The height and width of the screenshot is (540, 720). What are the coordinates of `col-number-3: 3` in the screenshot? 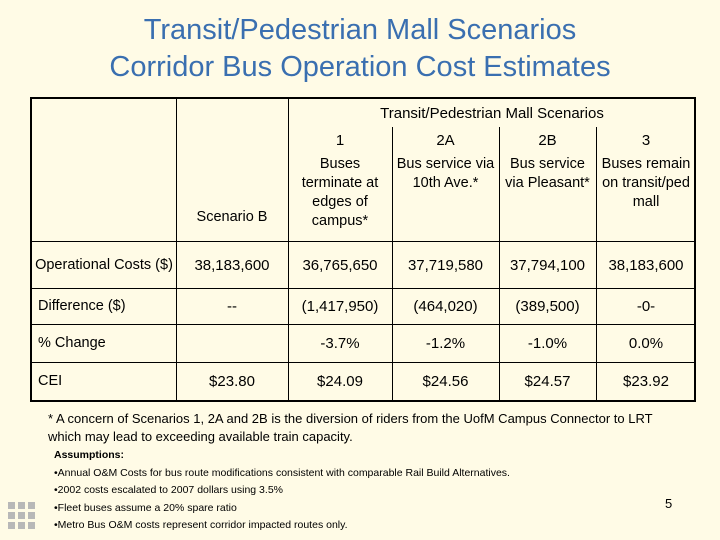 It's located at (646, 140).